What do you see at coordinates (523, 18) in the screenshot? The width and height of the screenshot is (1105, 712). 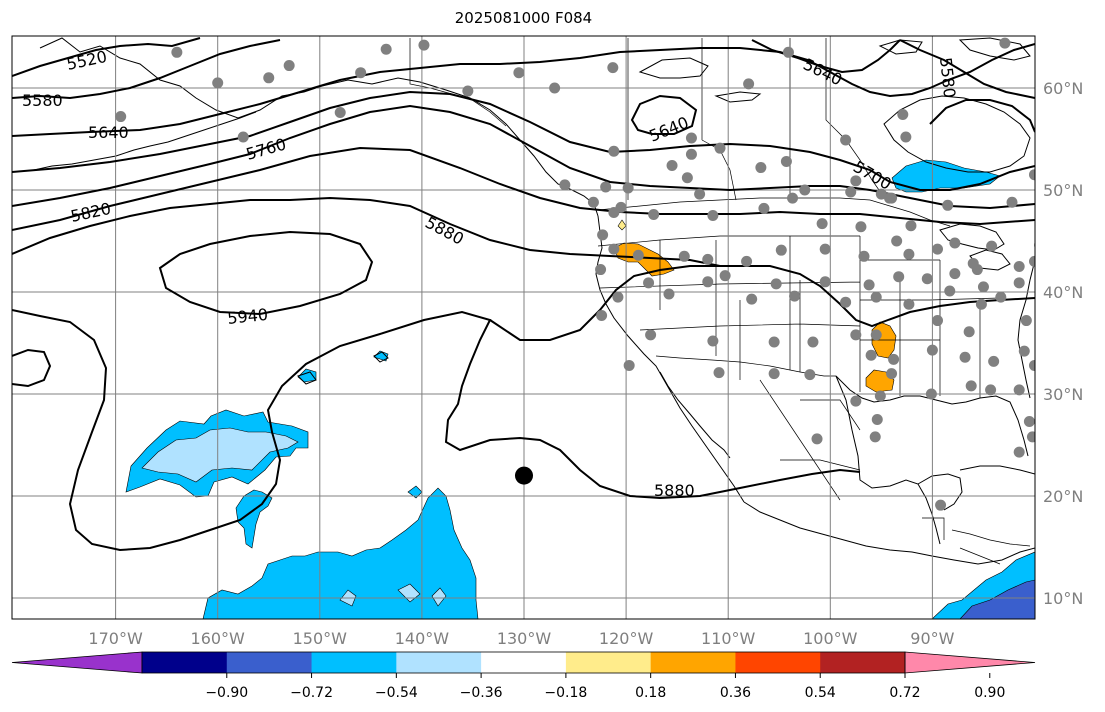 I see `map-title: 2025081000 F084` at bounding box center [523, 18].